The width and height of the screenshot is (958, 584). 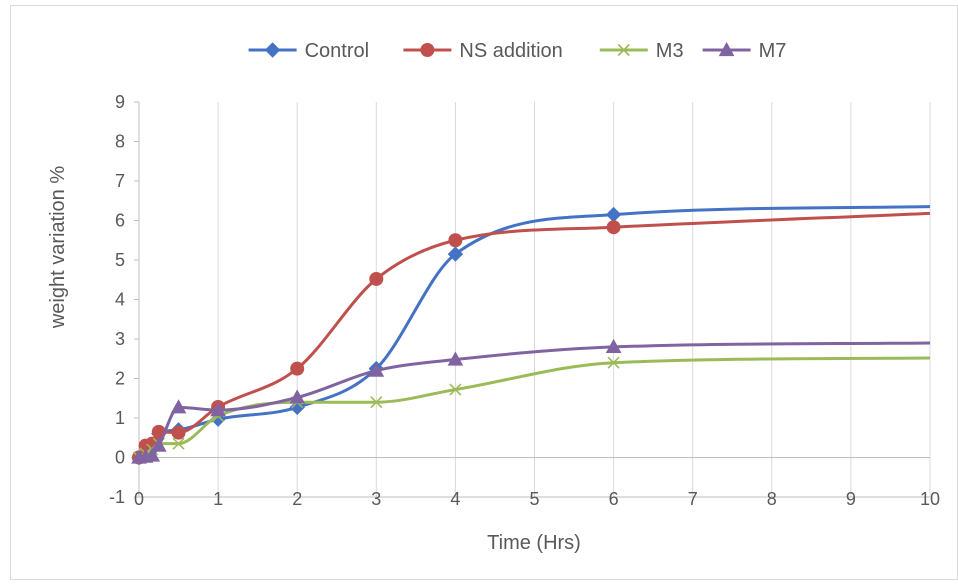 What do you see at coordinates (58, 248) in the screenshot?
I see `y-axis-title: weight variation %` at bounding box center [58, 248].